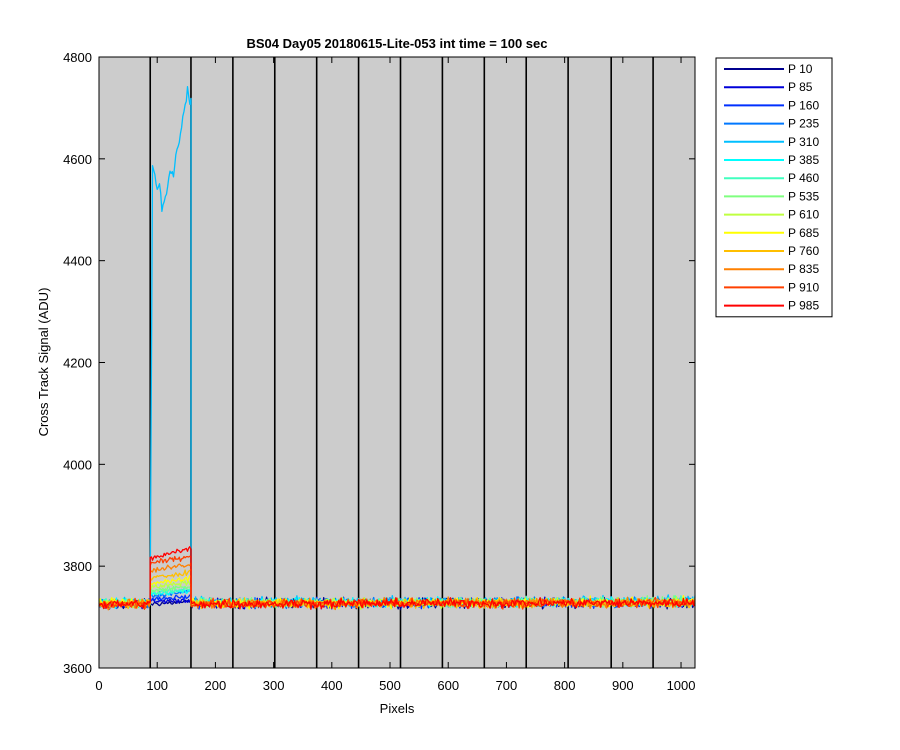 The height and width of the screenshot is (750, 900). I want to click on y-tick-label: 4200, so click(77, 363).